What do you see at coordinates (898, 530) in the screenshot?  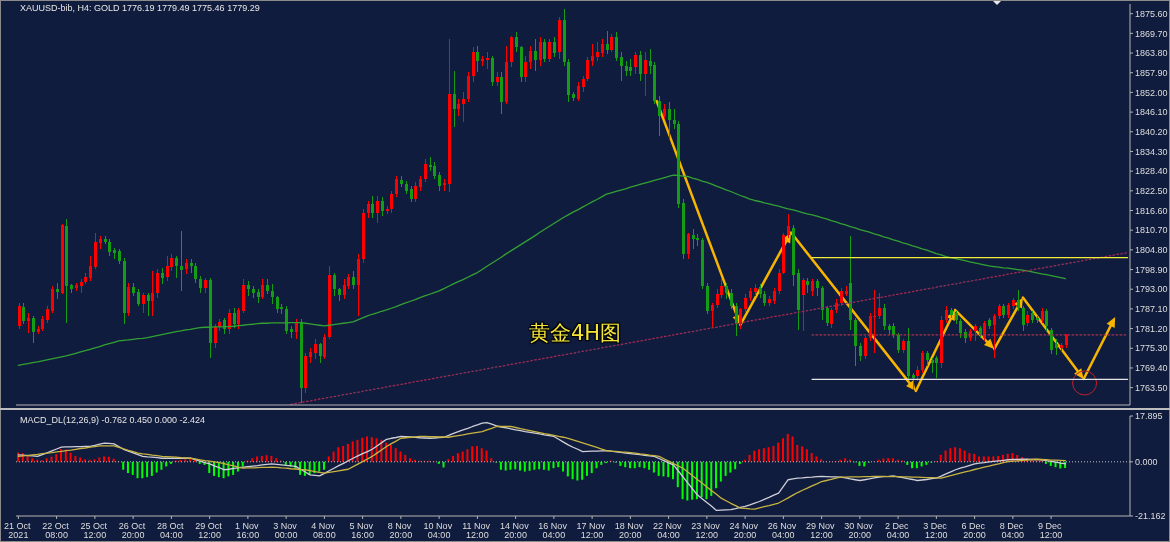 I see `x-tick-label: 2 Dec 04:00` at bounding box center [898, 530].